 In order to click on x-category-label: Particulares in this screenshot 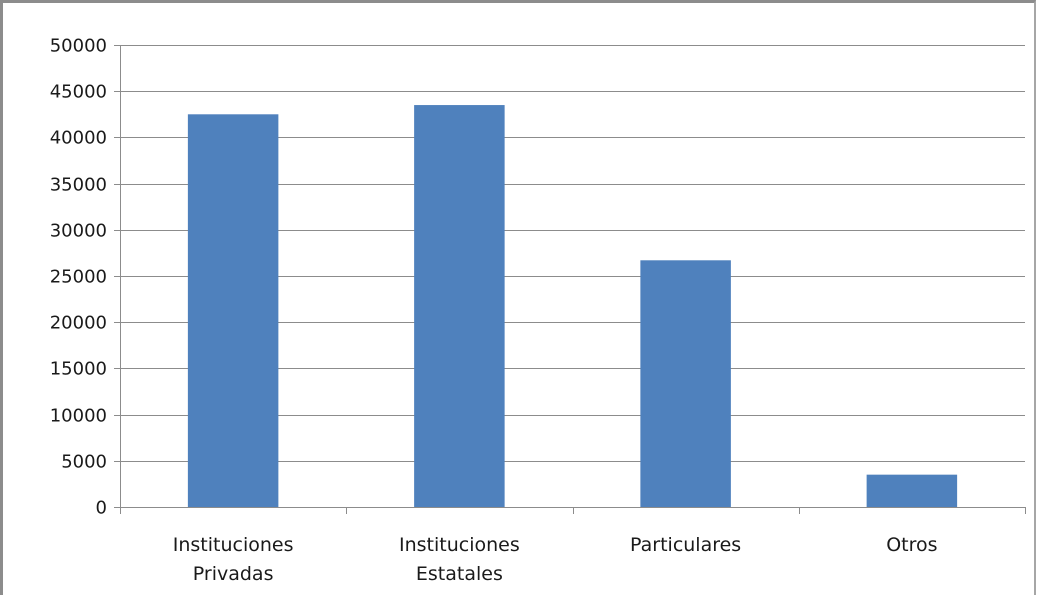, I will do `click(685, 545)`.